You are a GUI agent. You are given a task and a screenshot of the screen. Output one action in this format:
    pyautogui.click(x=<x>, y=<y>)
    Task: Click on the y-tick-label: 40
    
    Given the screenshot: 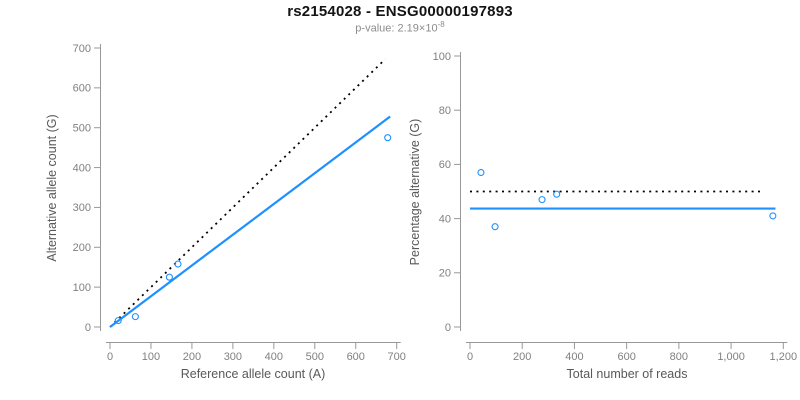 What is the action you would take?
    pyautogui.click(x=445, y=219)
    